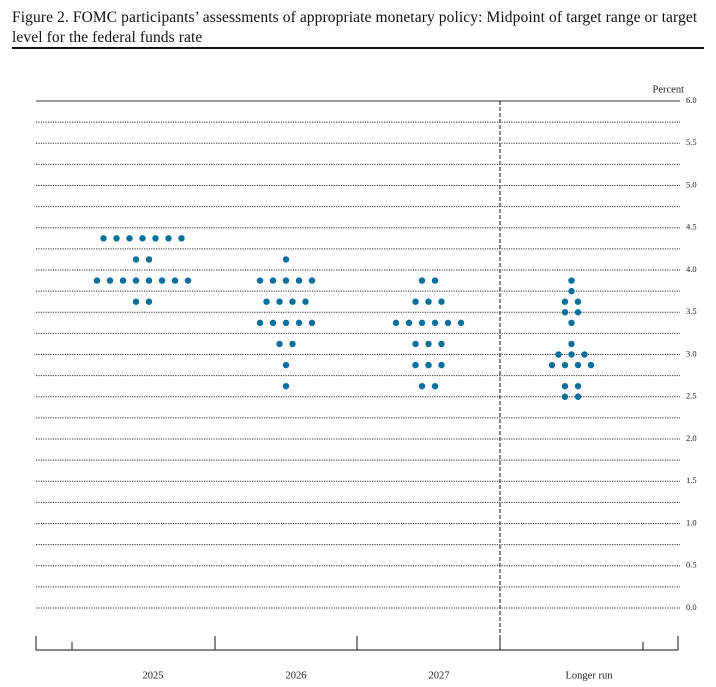 The image size is (716, 687). Describe the element at coordinates (691, 522) in the screenshot. I see `y-tick-label: 1.0` at that location.